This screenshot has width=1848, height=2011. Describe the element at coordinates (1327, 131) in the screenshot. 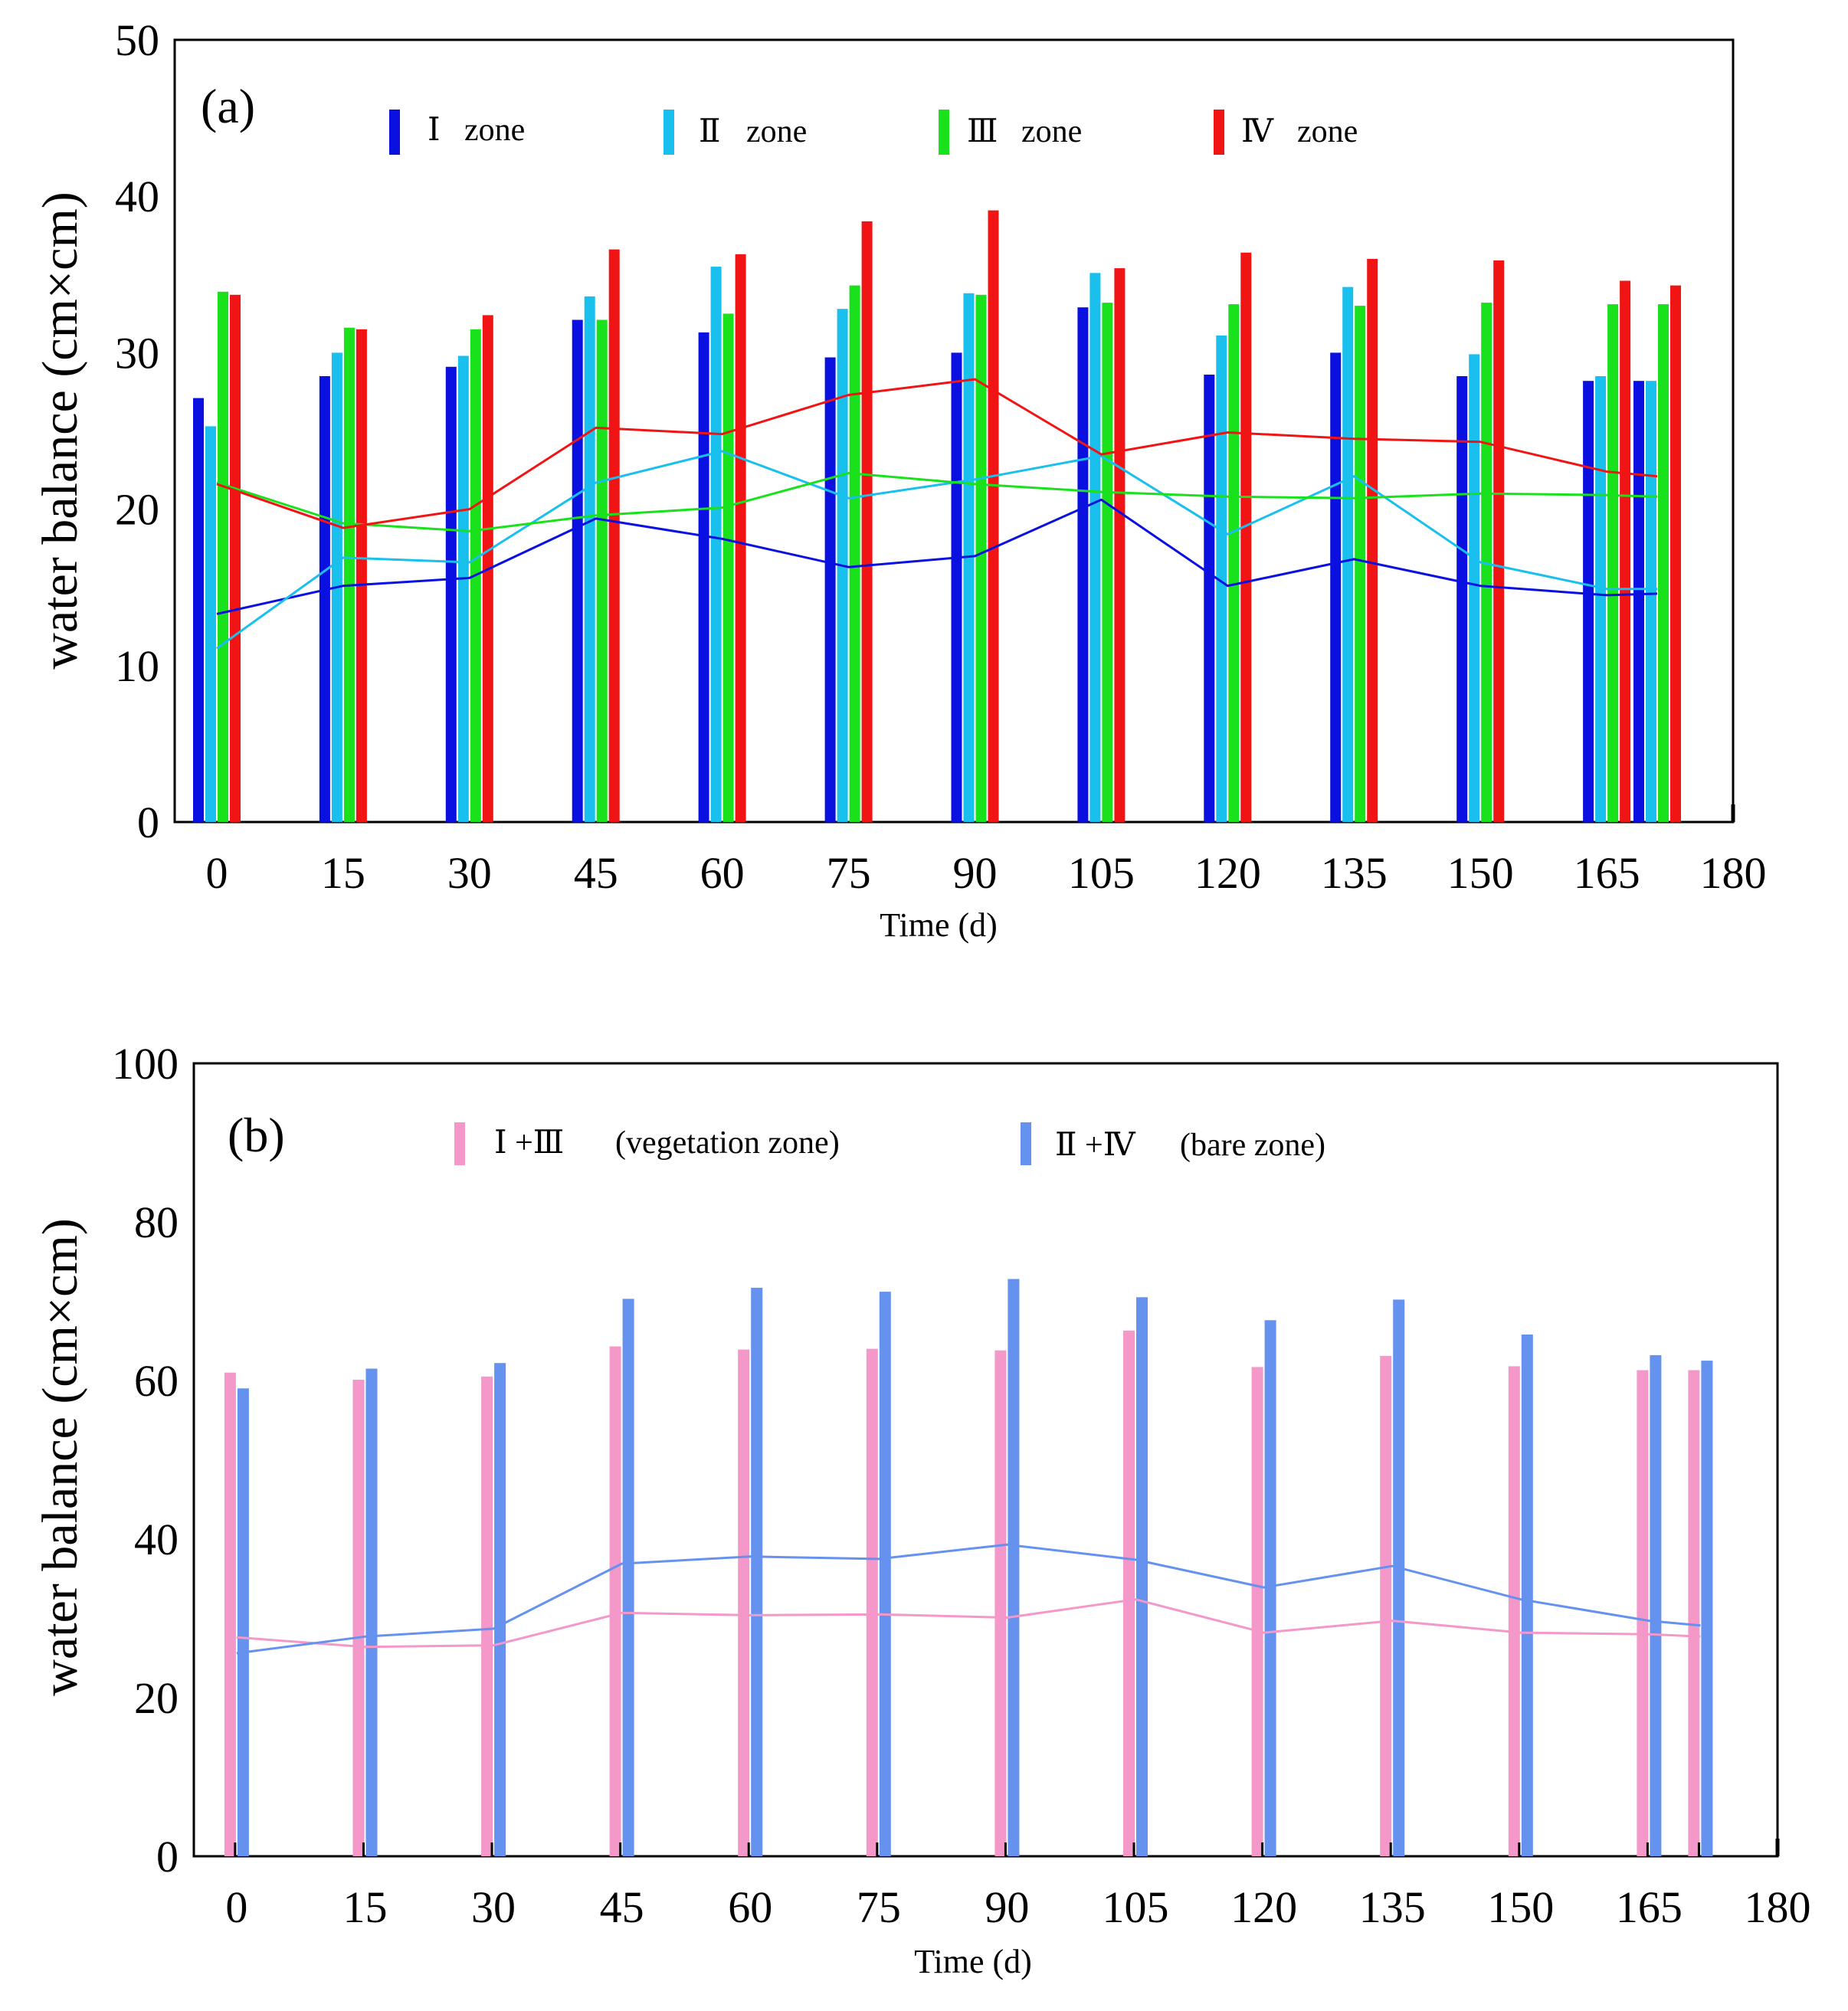

I see `legend-text-zone-4: zone` at that location.